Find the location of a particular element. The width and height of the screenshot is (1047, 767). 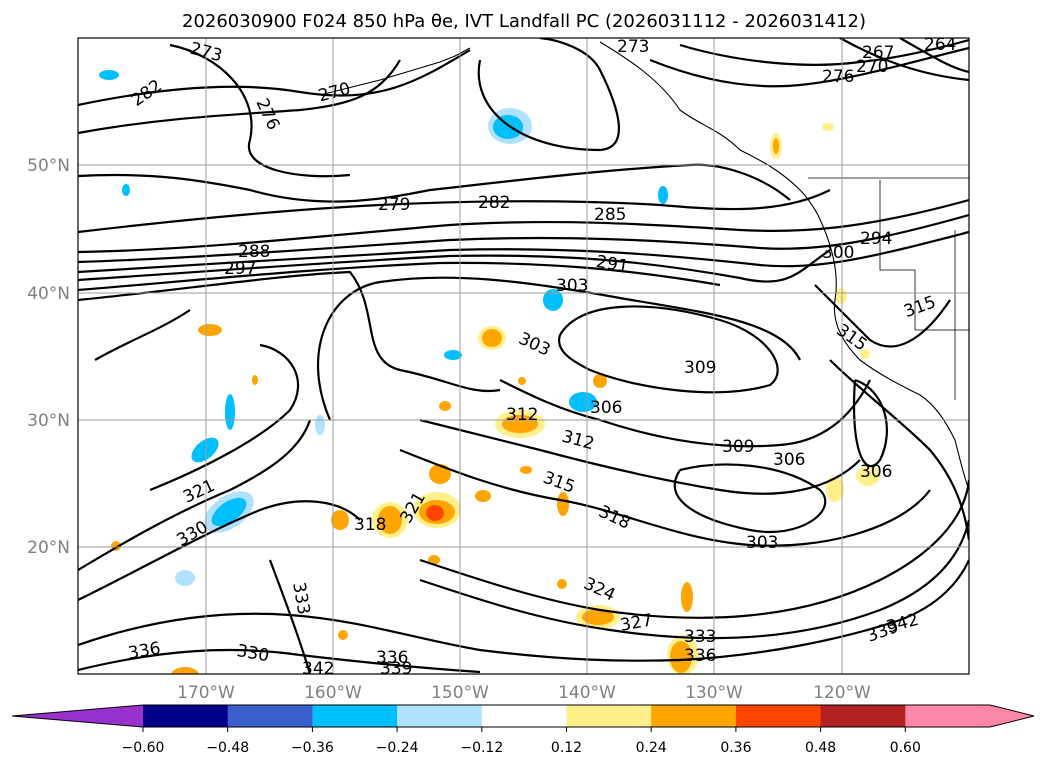

lat-label: 30°N is located at coordinates (48, 421).